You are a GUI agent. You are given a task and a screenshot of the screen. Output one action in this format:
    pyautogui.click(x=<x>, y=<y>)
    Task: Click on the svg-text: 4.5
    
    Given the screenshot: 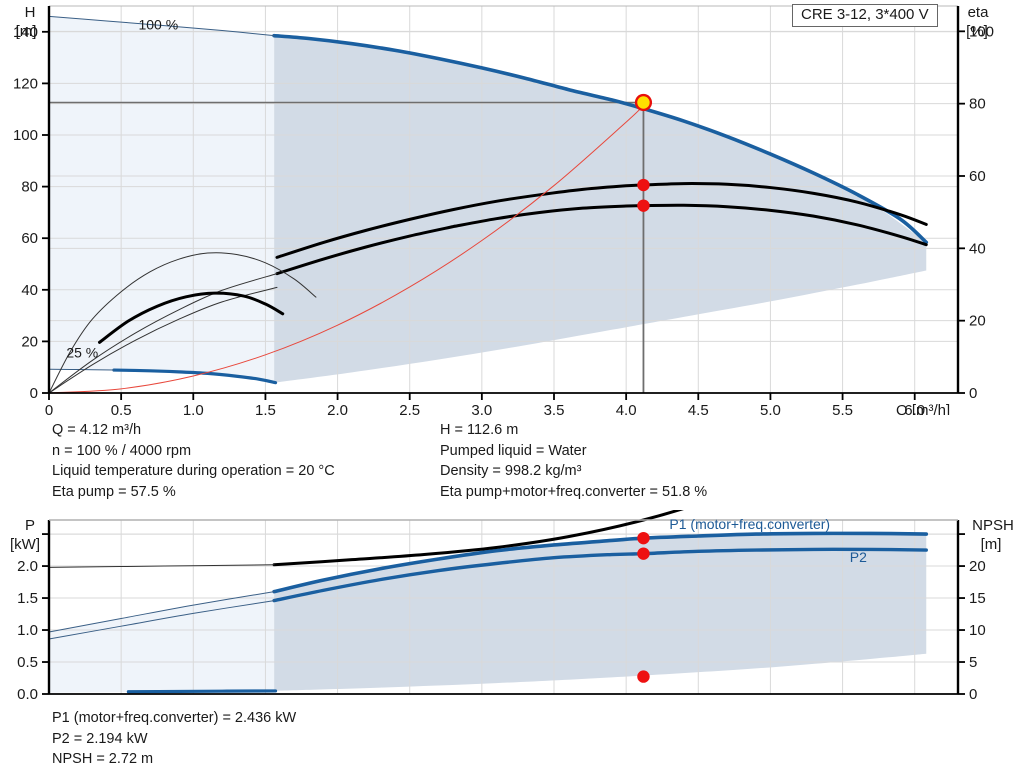 What is the action you would take?
    pyautogui.click(x=698, y=408)
    